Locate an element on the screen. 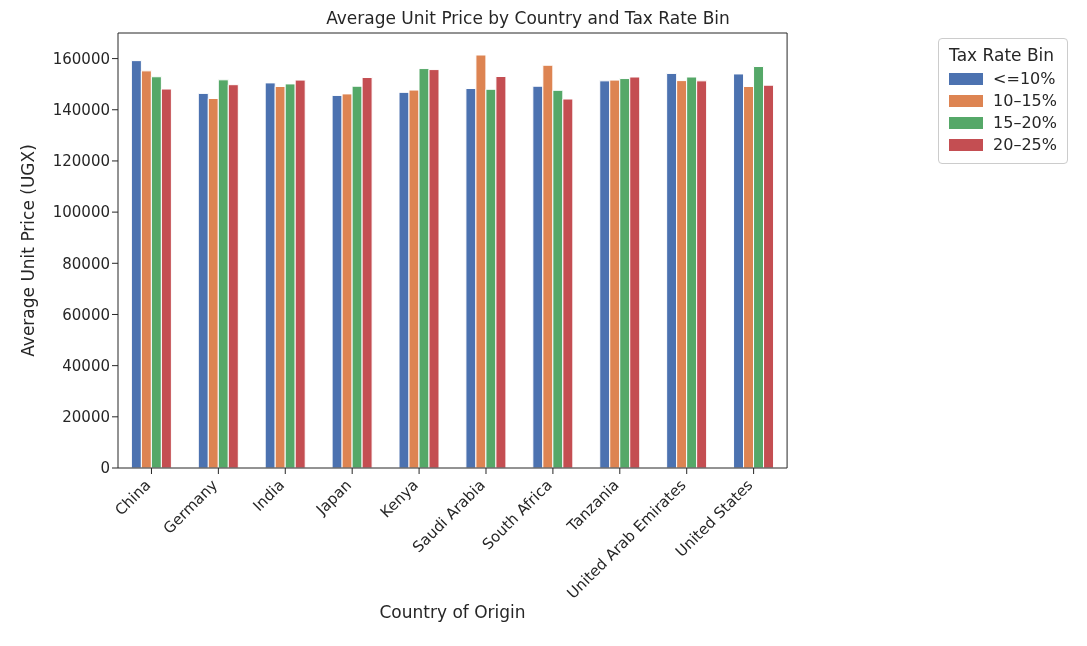 The image size is (1087, 646). y-tick-label: 120000 is located at coordinates (81, 161).